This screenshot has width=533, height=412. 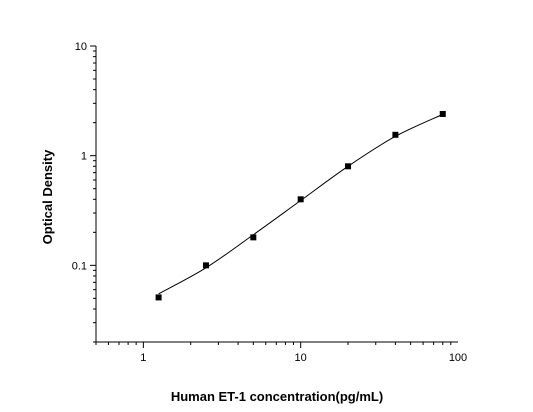 What do you see at coordinates (81, 47) in the screenshot?
I see `y-tick-label: 10` at bounding box center [81, 47].